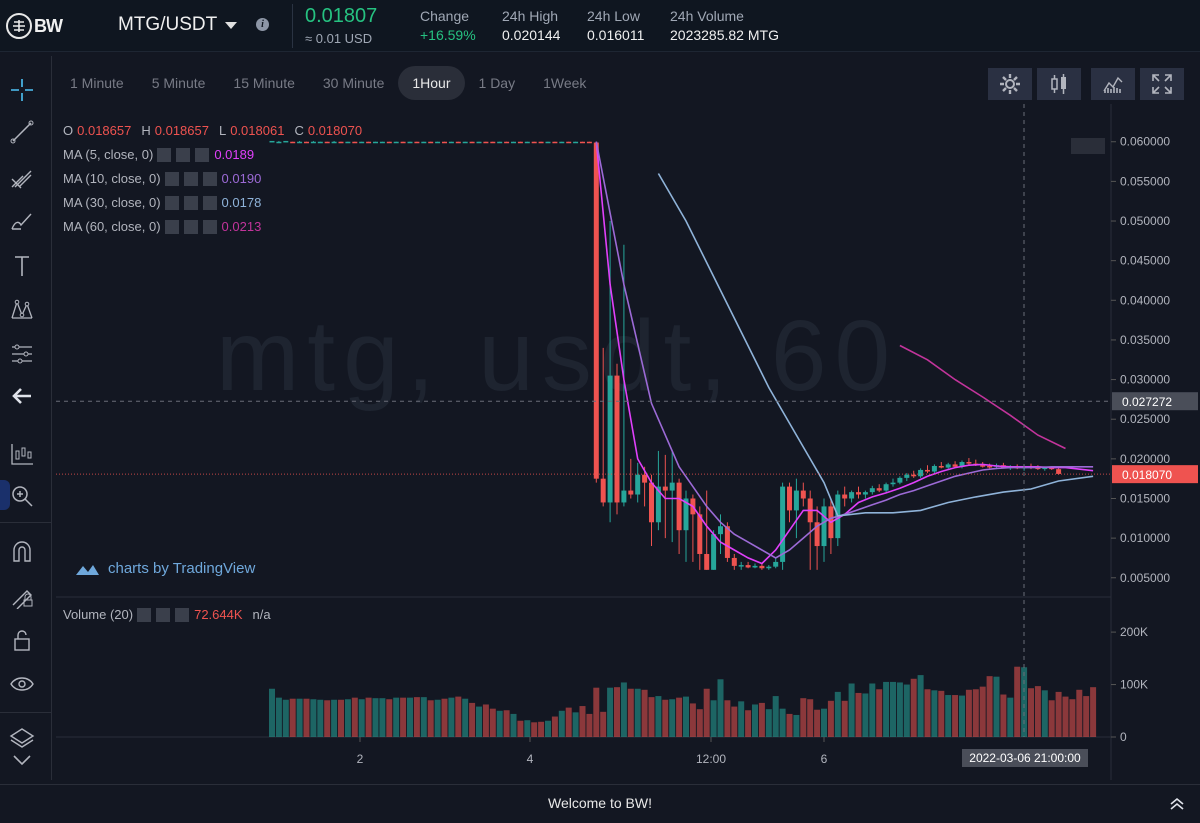  Describe the element at coordinates (1134, 632) in the screenshot. I see `volume-tick-label: 200K` at that location.